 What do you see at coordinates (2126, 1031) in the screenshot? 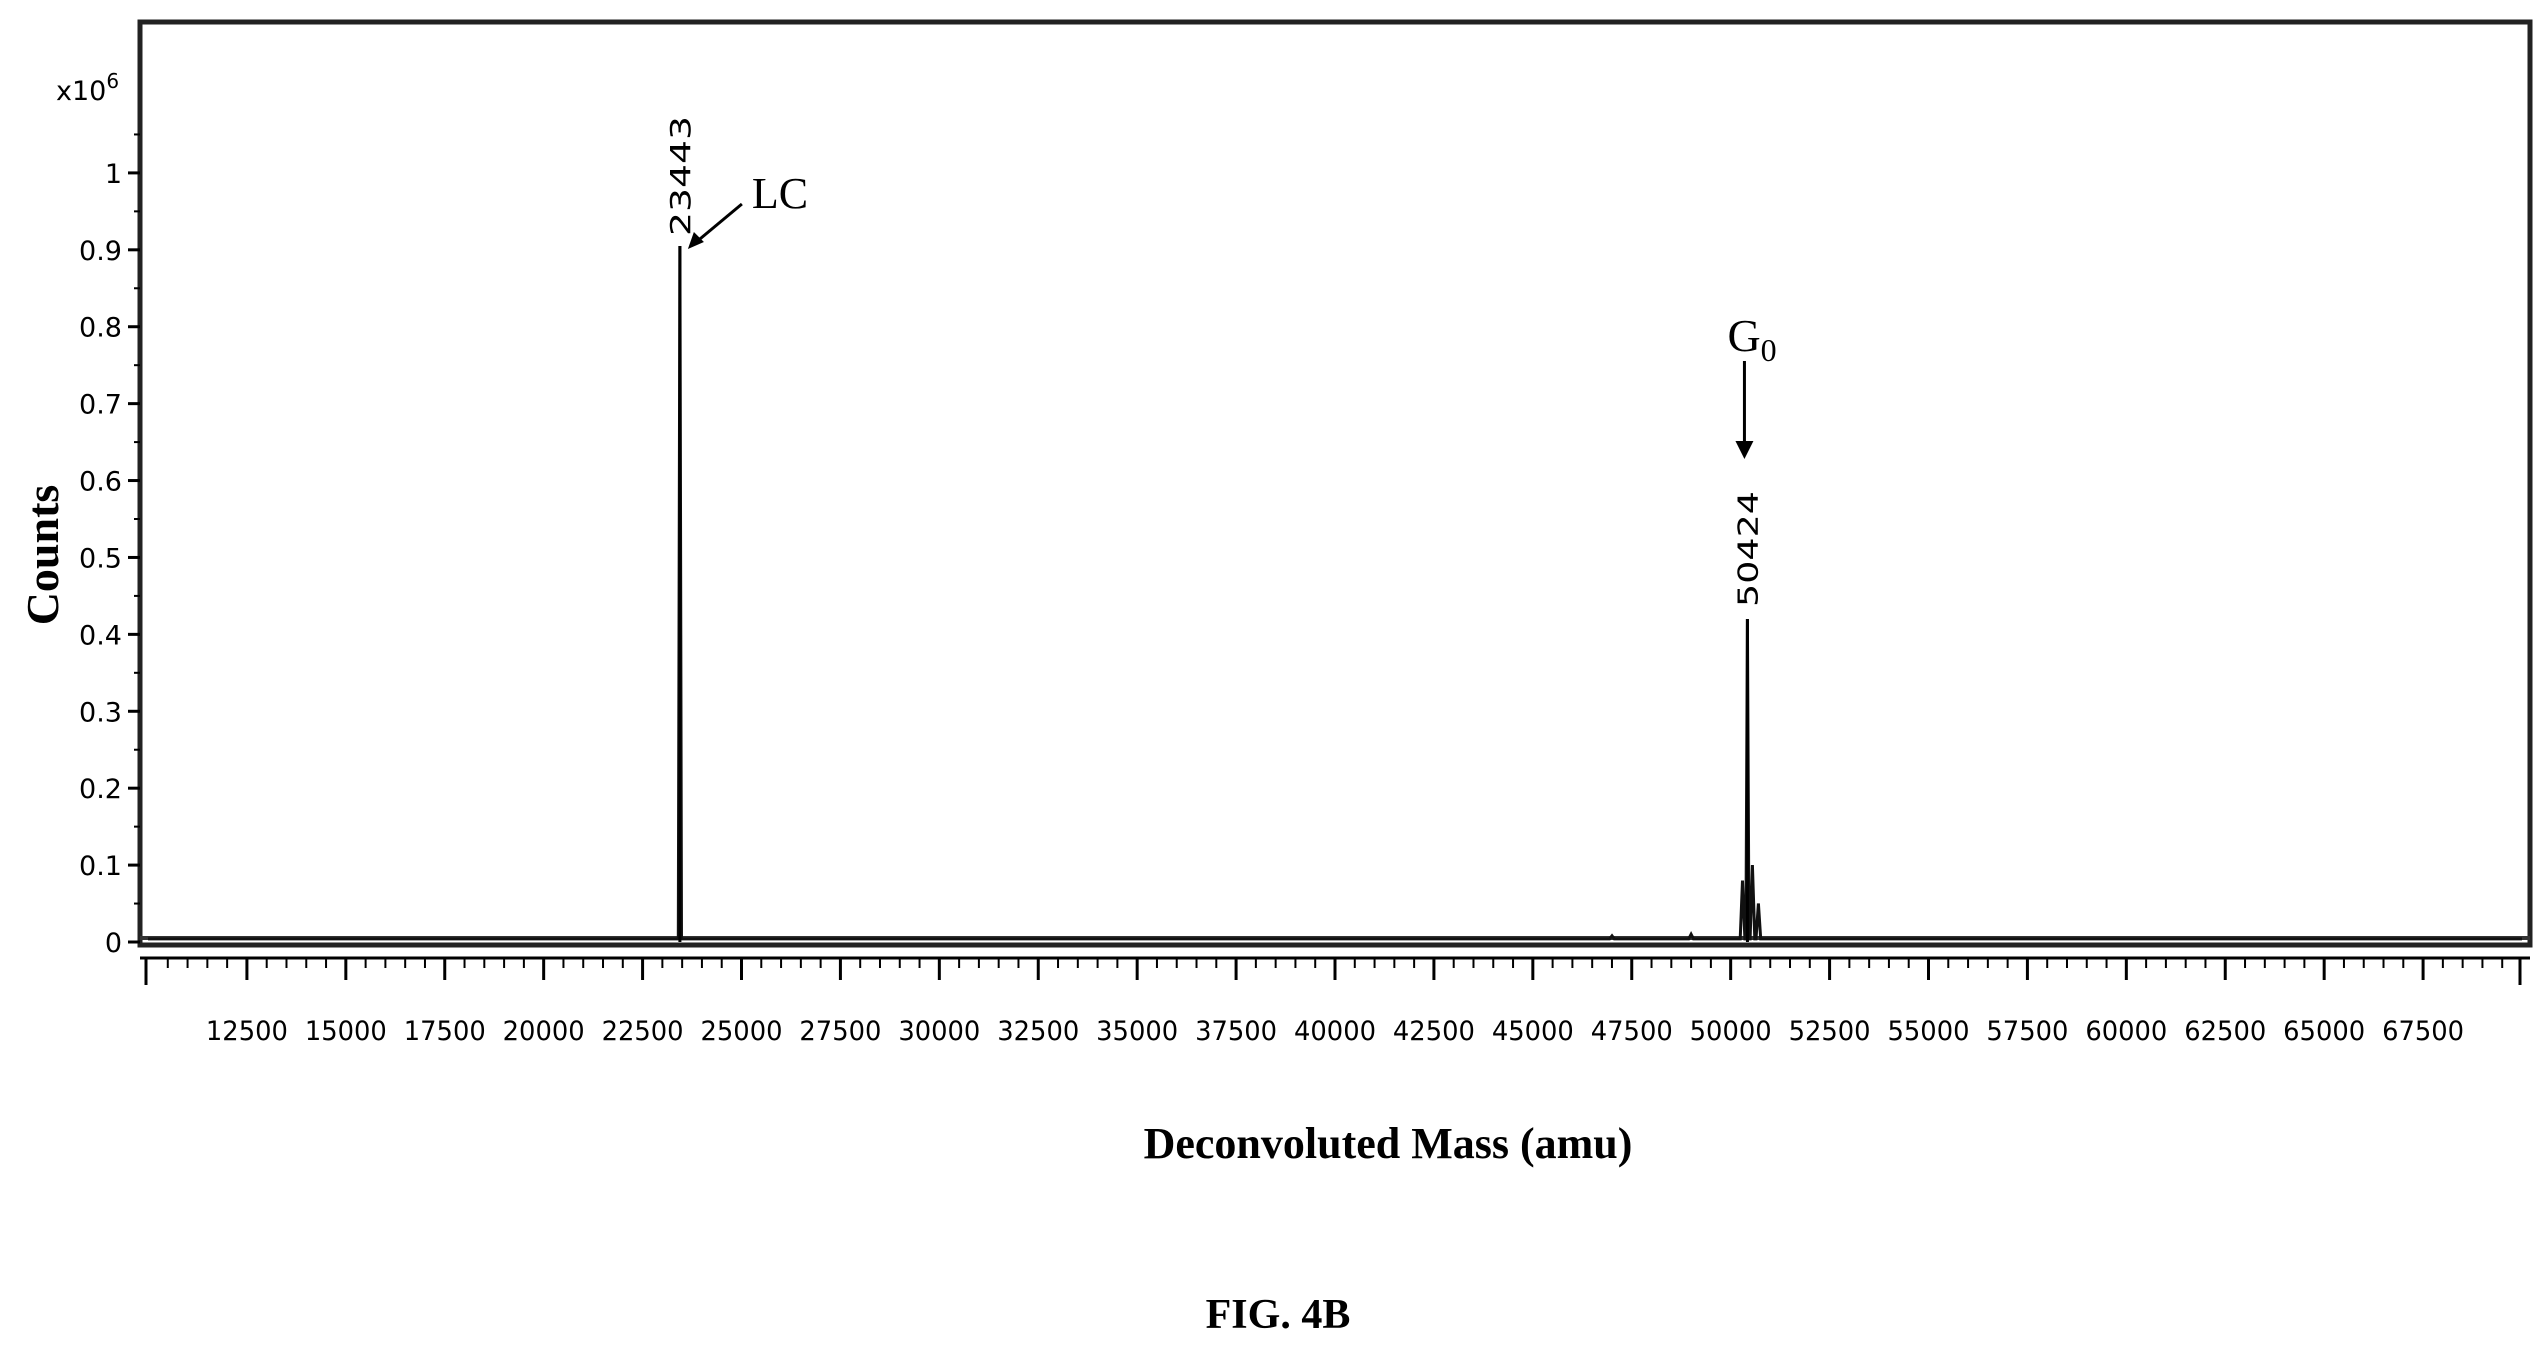
I see `x-tick-label: 60000` at bounding box center [2126, 1031].